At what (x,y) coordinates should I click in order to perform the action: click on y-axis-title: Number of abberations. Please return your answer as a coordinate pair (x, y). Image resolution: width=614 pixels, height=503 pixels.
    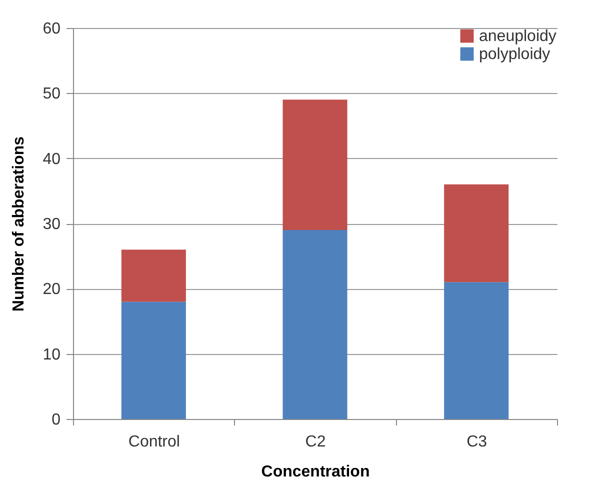
    Looking at the image, I should click on (19, 224).